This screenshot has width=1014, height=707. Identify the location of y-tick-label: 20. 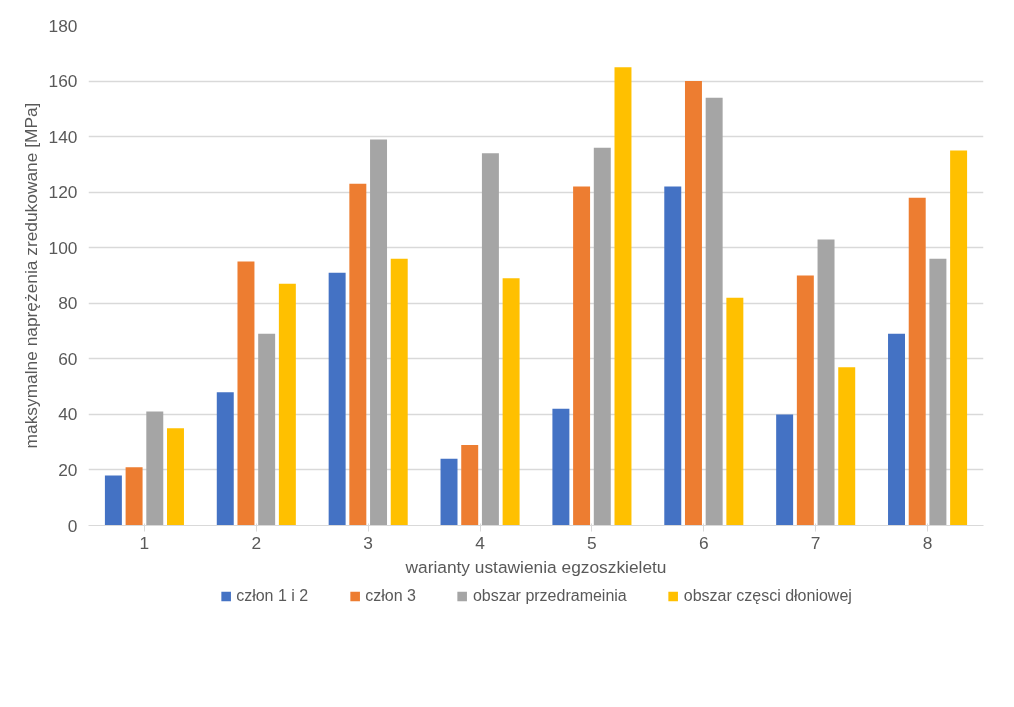
(68, 469).